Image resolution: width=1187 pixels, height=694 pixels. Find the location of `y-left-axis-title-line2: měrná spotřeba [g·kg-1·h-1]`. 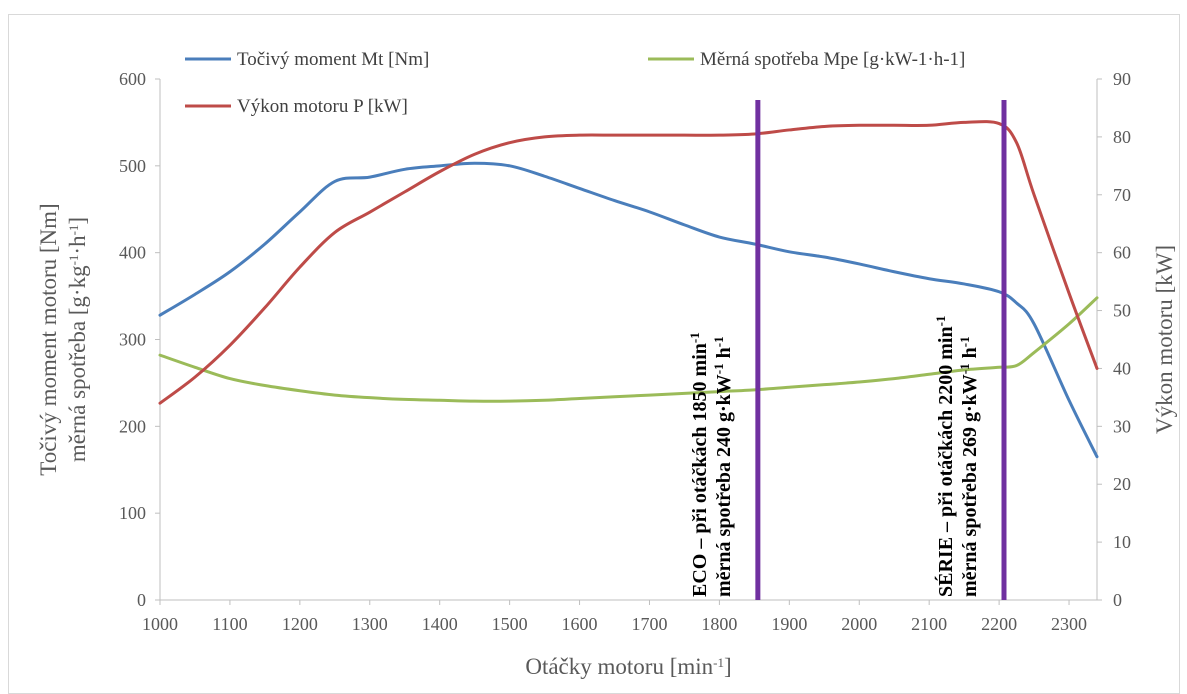

y-left-axis-title-line2: měrná spotřeba [g·kg-1·h-1] is located at coordinates (77, 339).